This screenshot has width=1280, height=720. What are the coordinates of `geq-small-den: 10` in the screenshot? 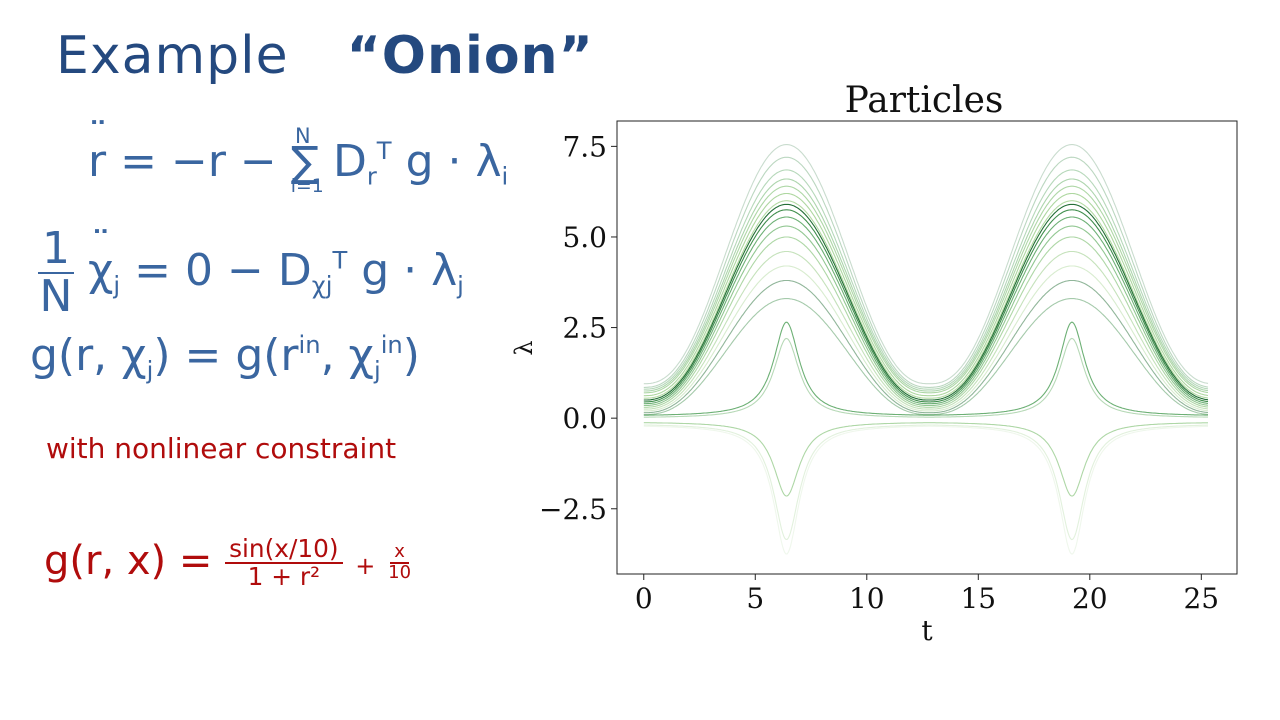 It's located at (400, 573).